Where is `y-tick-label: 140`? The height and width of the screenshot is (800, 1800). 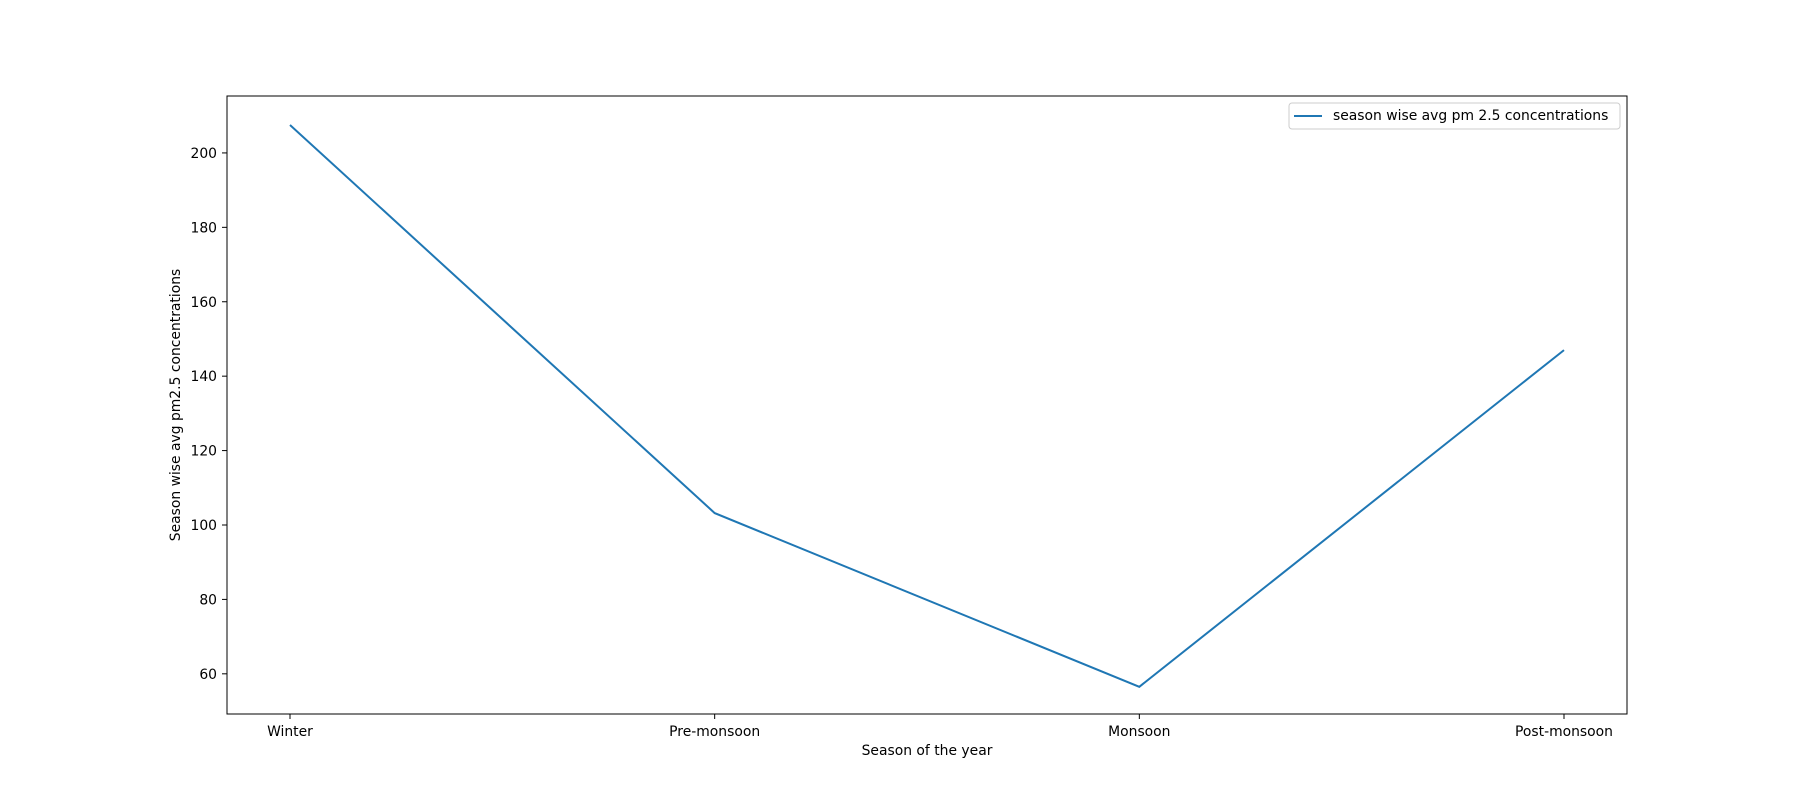 y-tick-label: 140 is located at coordinates (203, 377).